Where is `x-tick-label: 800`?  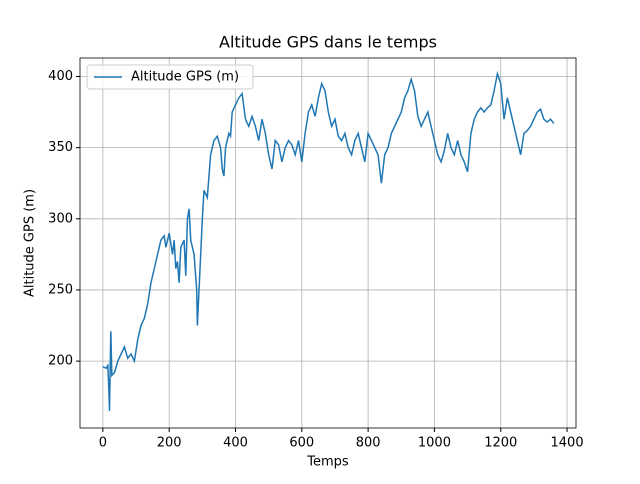 x-tick-label: 800 is located at coordinates (368, 443).